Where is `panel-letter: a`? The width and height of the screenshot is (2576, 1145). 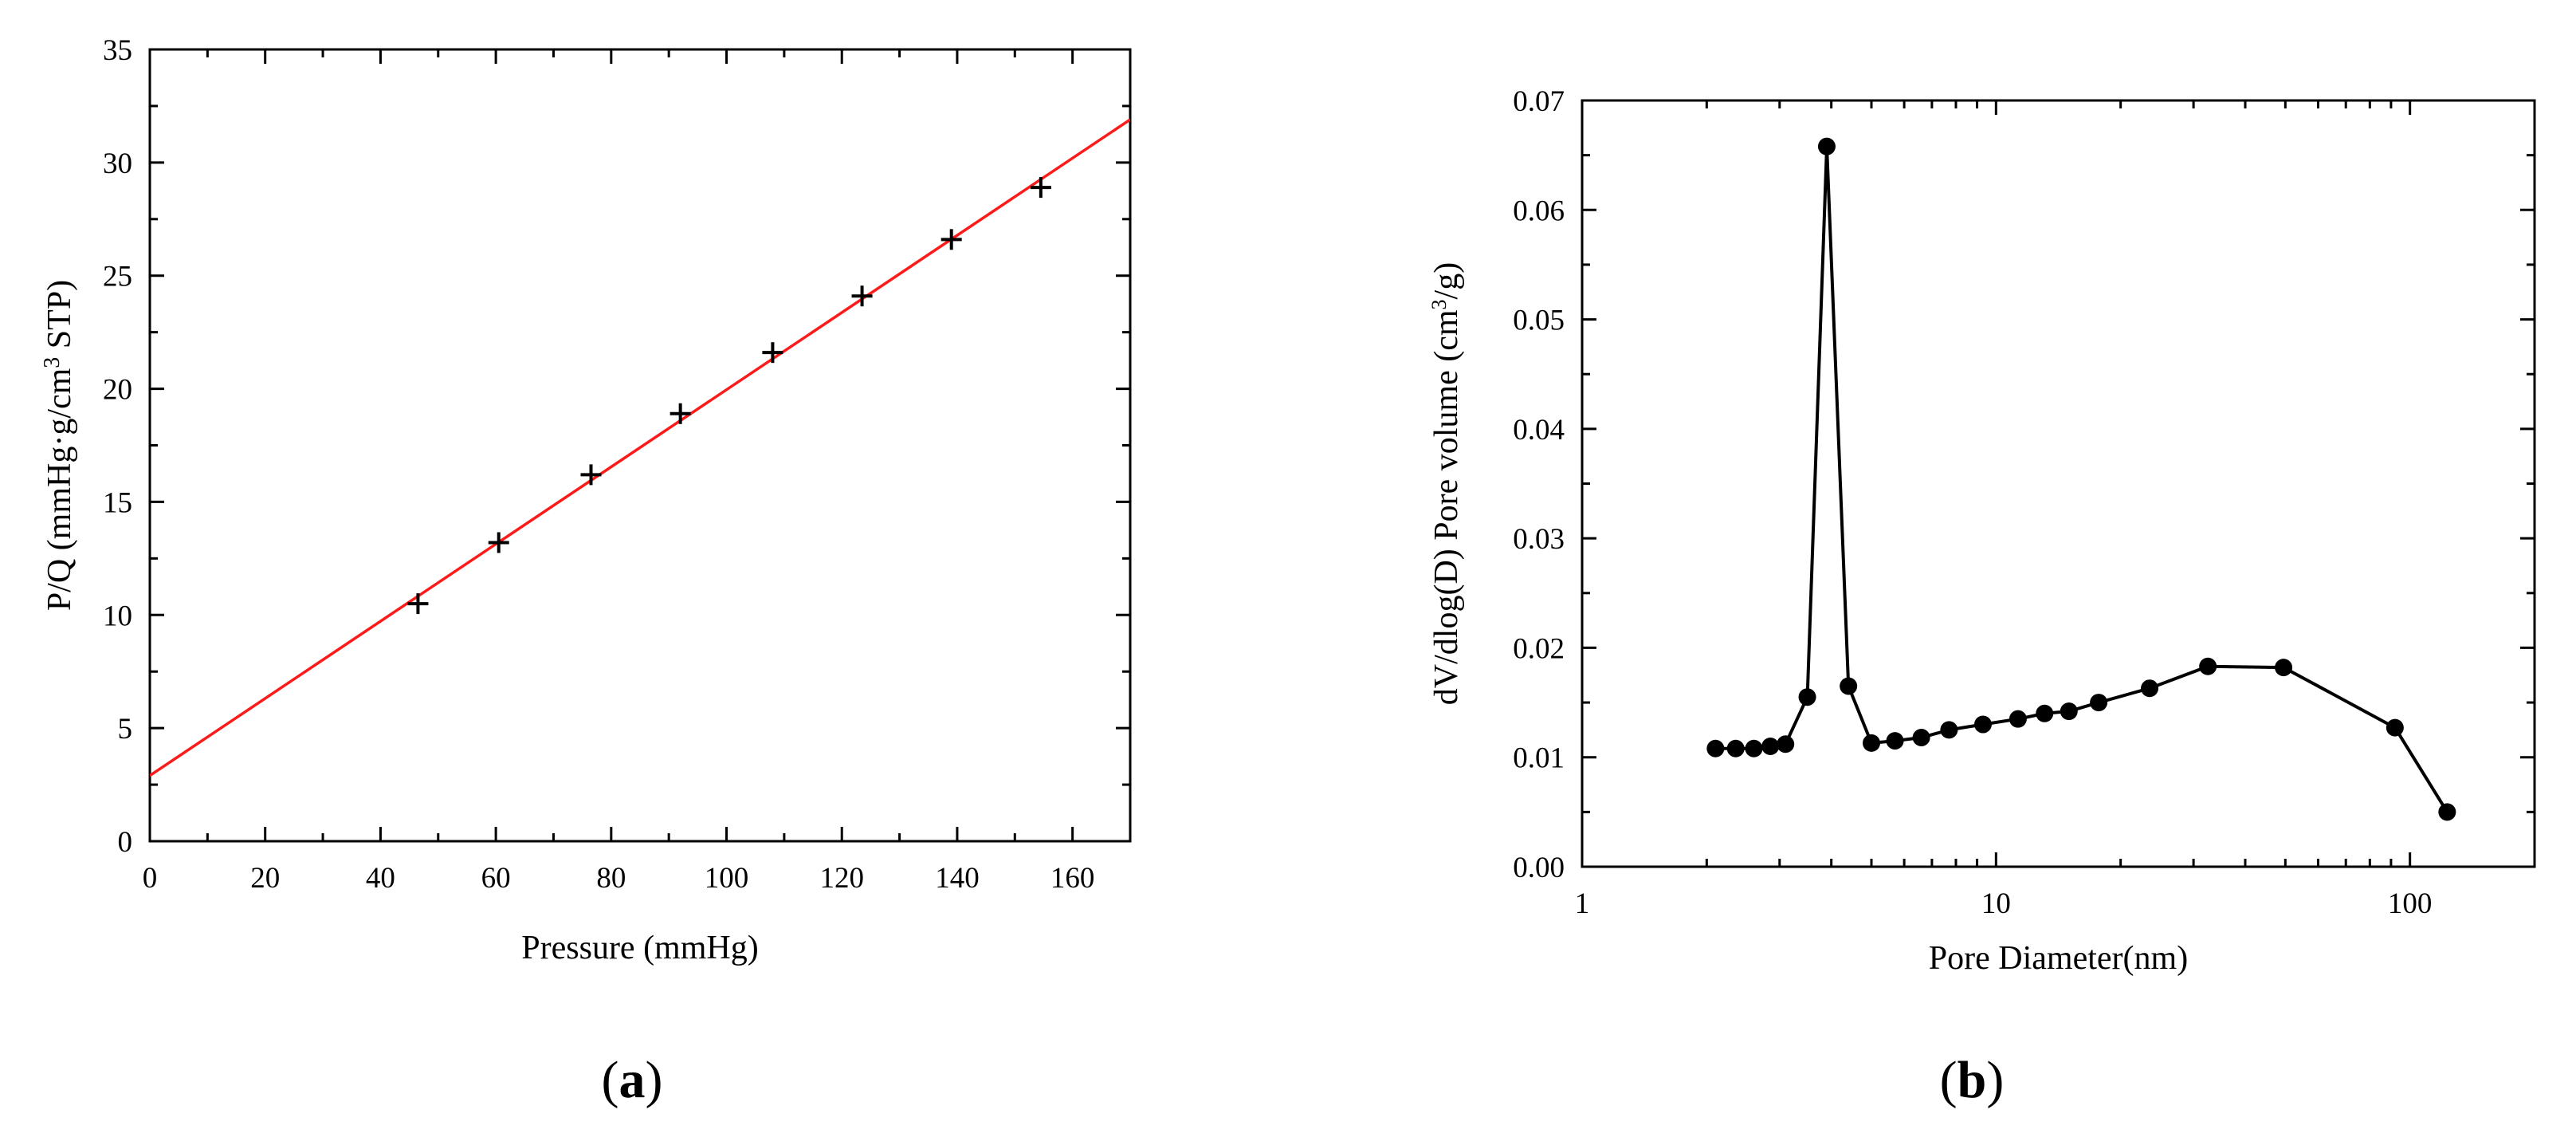
panel-letter: a is located at coordinates (632, 1080).